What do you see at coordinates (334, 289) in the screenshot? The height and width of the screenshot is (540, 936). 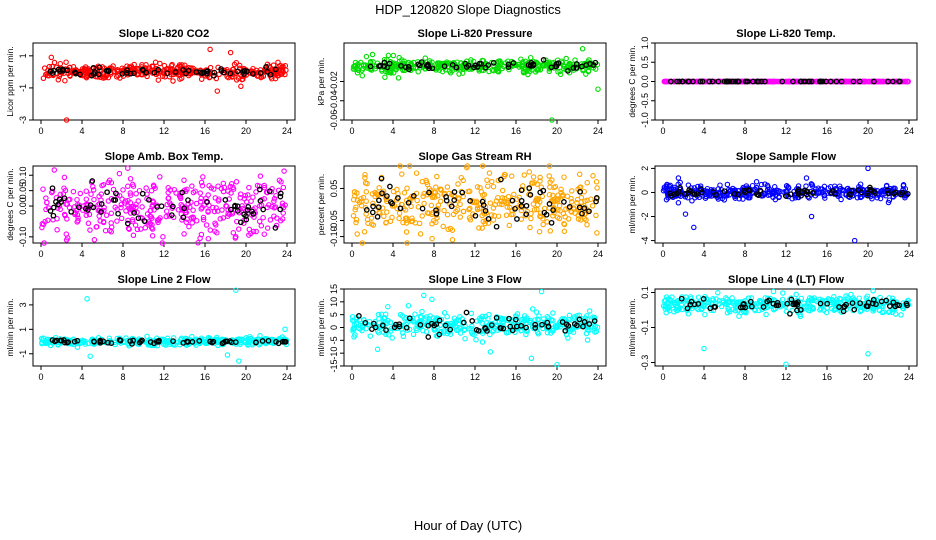 I see `y-tick-label: 15` at bounding box center [334, 289].